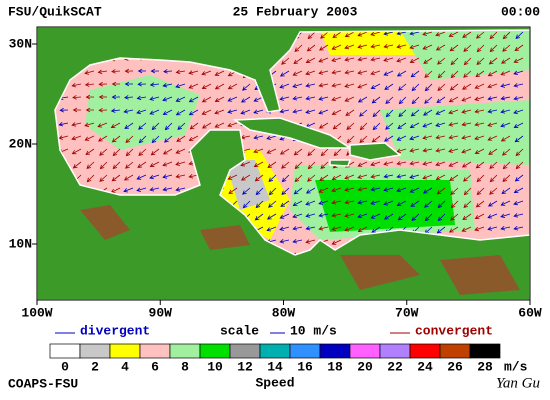  I want to click on header-center: 25 February 2003, so click(295, 11).